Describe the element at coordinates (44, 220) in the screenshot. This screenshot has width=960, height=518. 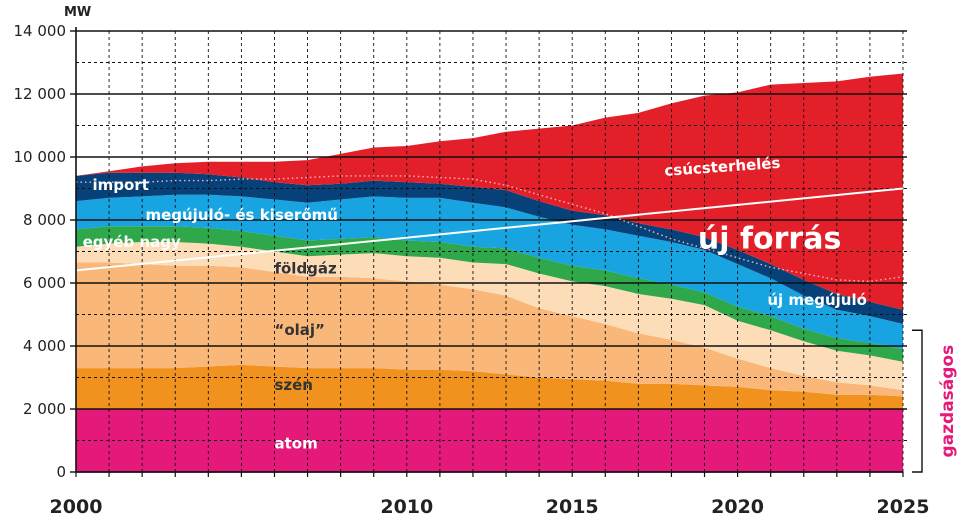
I see `y-tick-label-8000: 8 000` at that location.